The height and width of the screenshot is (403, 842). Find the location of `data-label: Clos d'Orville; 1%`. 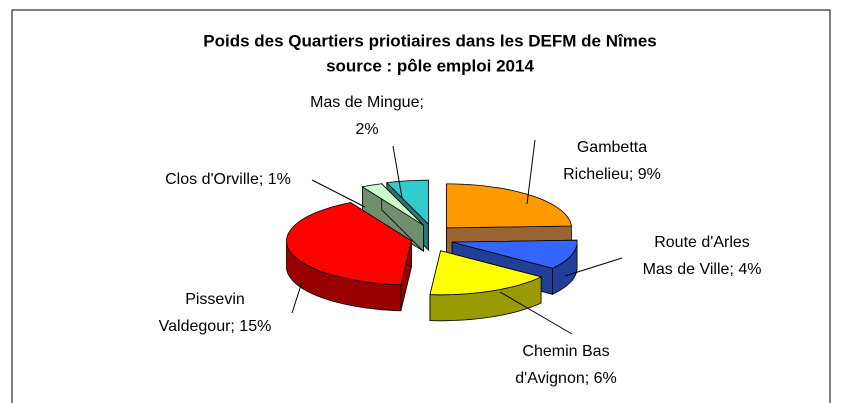

data-label: Clos d'Orville; 1% is located at coordinates (228, 179).